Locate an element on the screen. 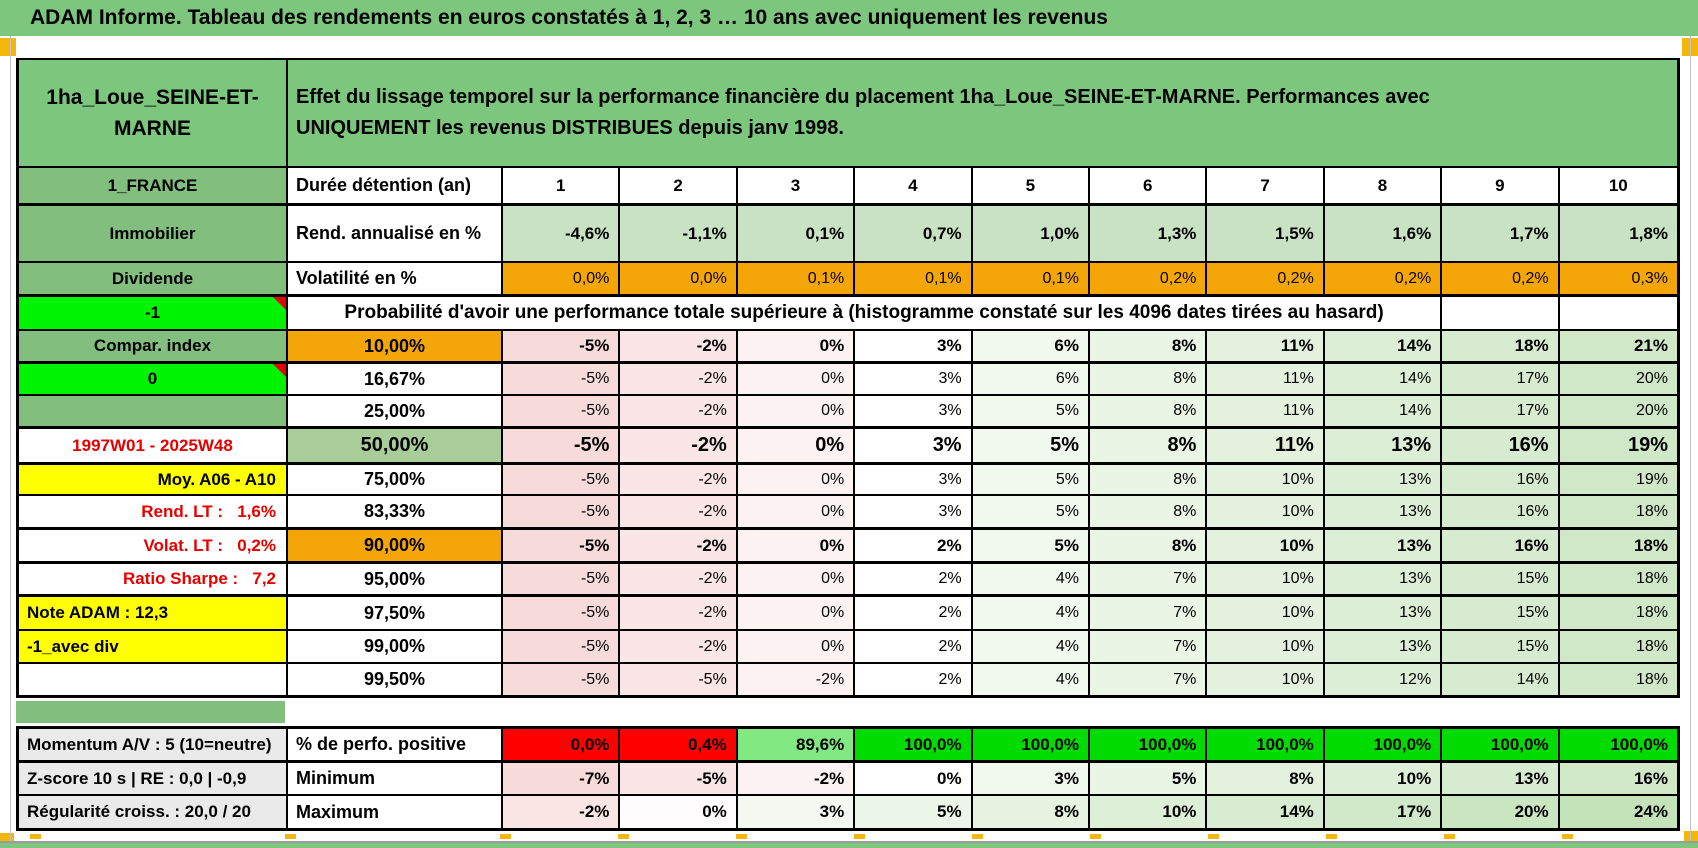  value-cell: 21% is located at coordinates (1618, 346).